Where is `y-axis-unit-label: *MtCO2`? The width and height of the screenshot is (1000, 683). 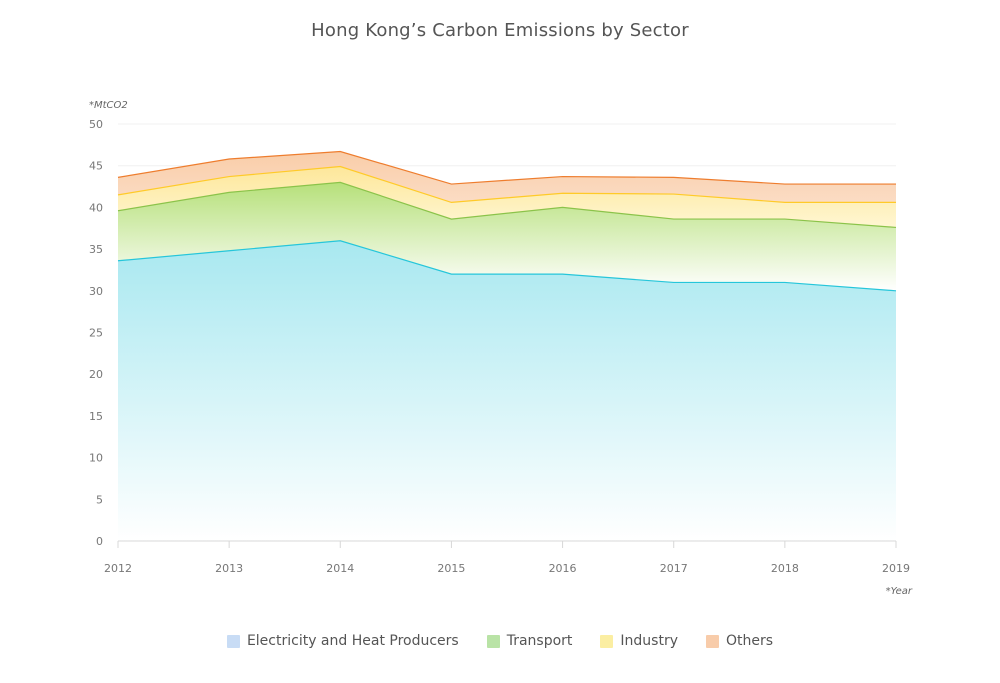
y-axis-unit-label: *MtCO2 is located at coordinates (108, 105).